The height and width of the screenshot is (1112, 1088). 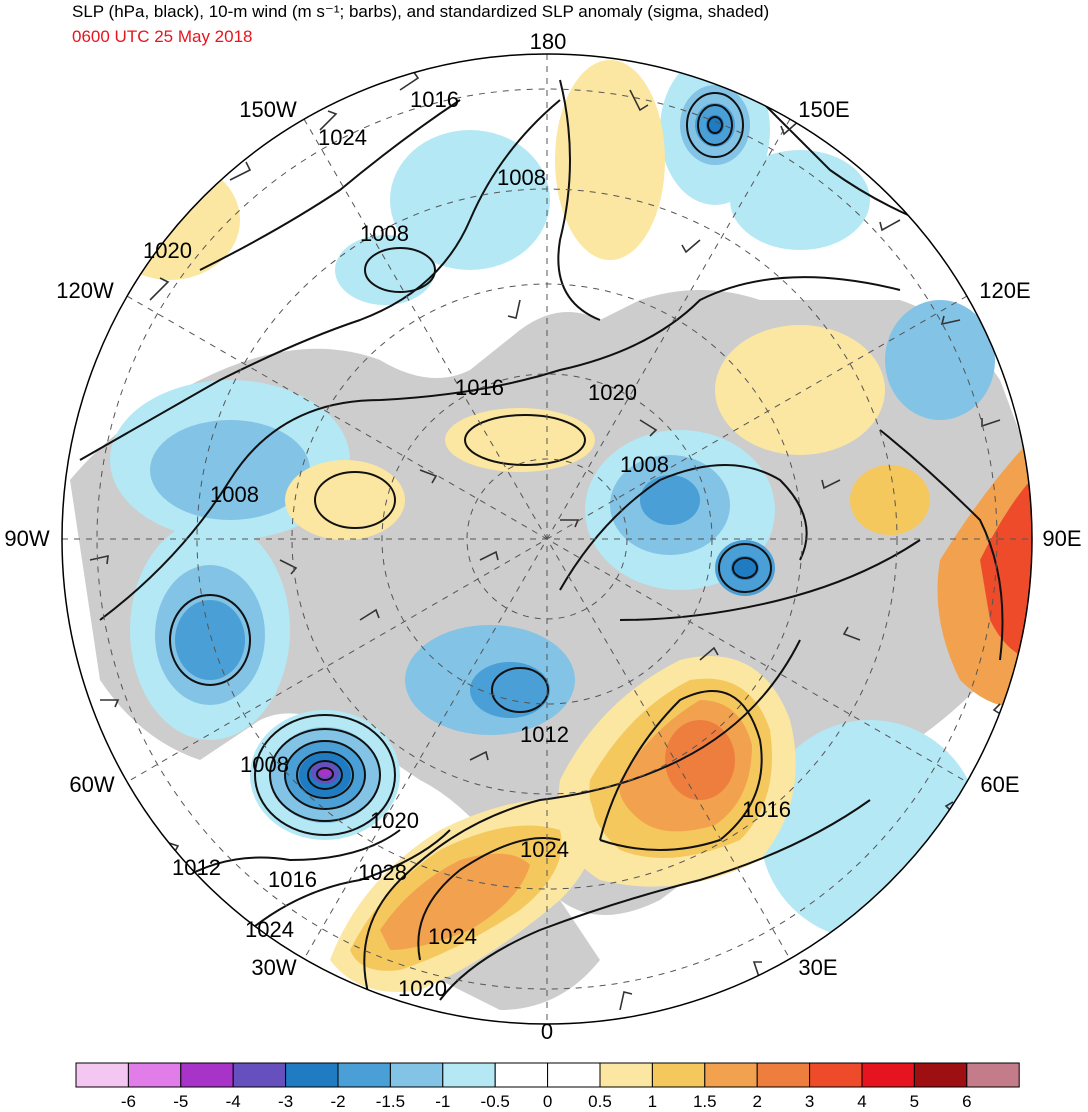 What do you see at coordinates (704, 1101) in the screenshot?
I see `colorbar-tick-label: 1.5` at bounding box center [704, 1101].